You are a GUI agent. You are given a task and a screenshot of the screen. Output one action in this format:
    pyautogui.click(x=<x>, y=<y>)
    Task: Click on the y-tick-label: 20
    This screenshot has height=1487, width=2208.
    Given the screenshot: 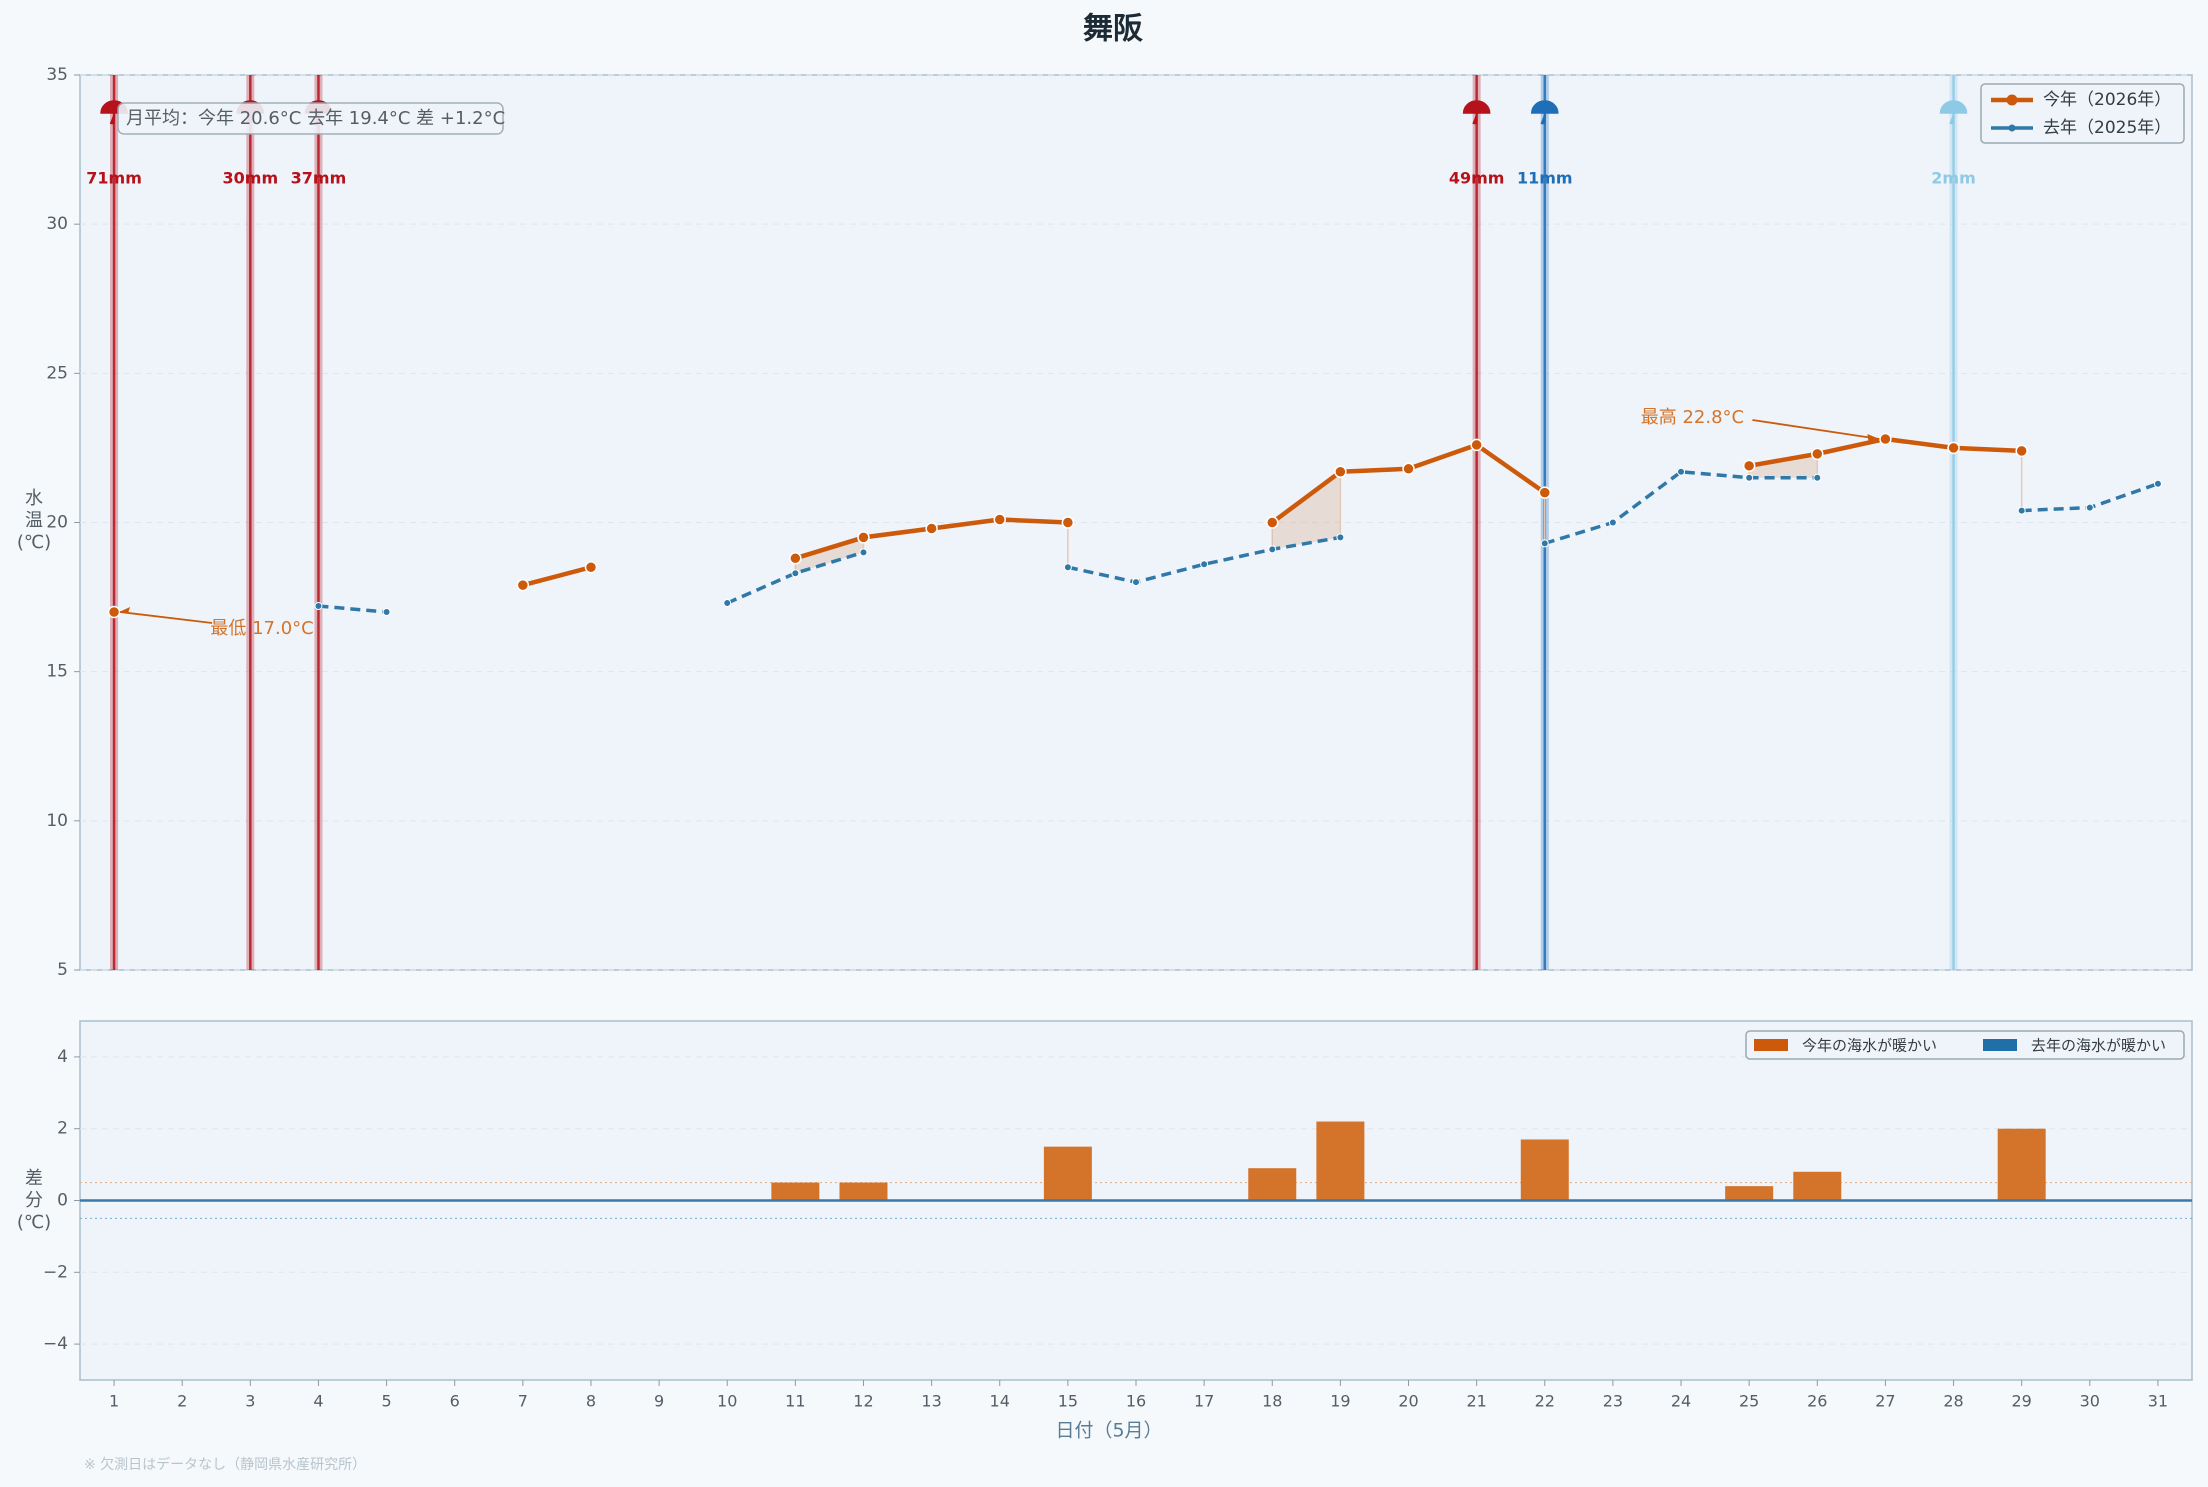 What is the action you would take?
    pyautogui.click(x=57, y=523)
    